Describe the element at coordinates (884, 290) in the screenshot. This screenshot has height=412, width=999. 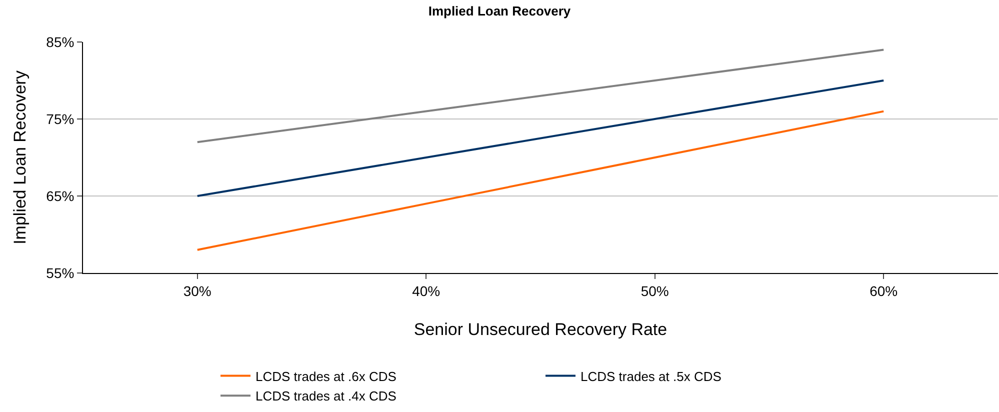
I see `x-tick-label: 60%` at that location.